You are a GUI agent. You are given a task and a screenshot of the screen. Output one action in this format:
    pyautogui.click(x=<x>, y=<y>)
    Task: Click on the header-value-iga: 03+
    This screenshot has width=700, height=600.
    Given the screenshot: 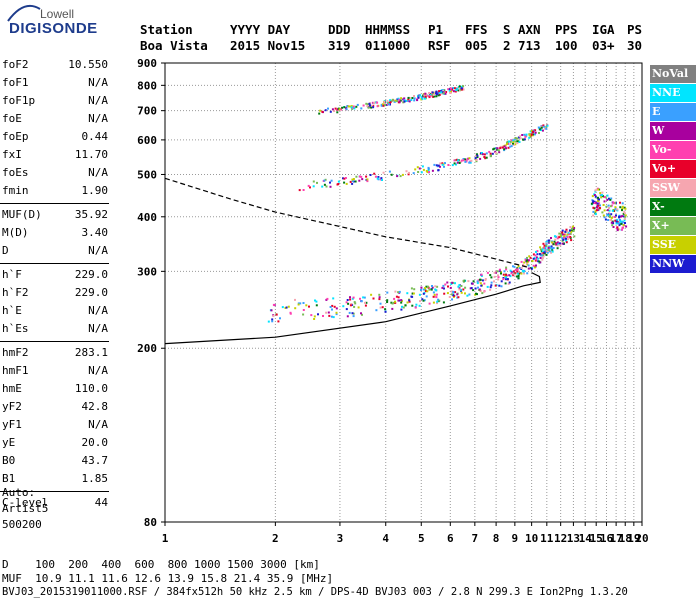 What is the action you would take?
    pyautogui.click(x=603, y=45)
    